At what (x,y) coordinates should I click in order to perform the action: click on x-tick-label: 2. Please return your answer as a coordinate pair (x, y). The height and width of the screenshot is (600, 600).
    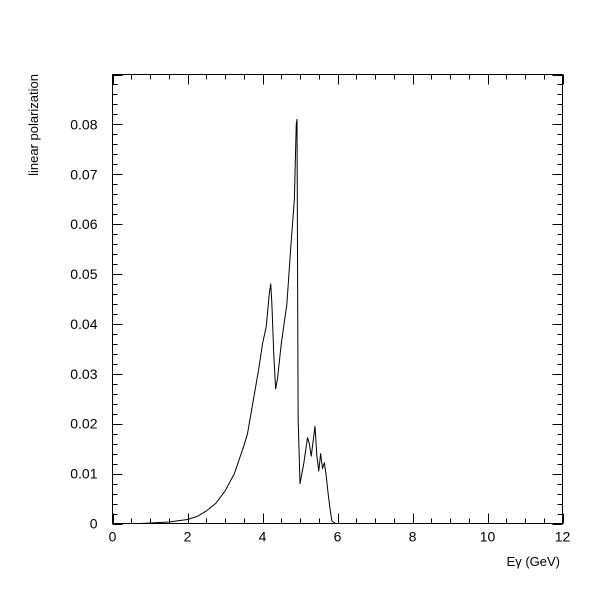
    Looking at the image, I should click on (188, 537).